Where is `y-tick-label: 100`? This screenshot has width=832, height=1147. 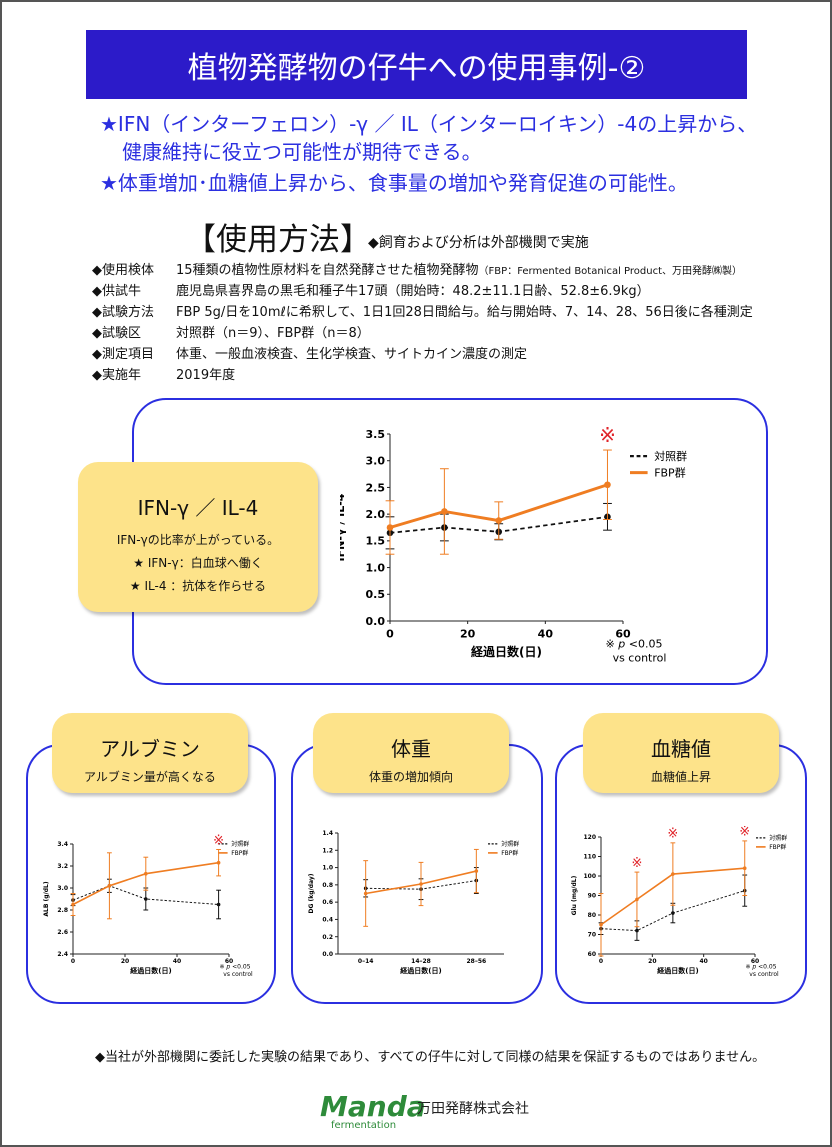 y-tick-label: 100 is located at coordinates (589, 876).